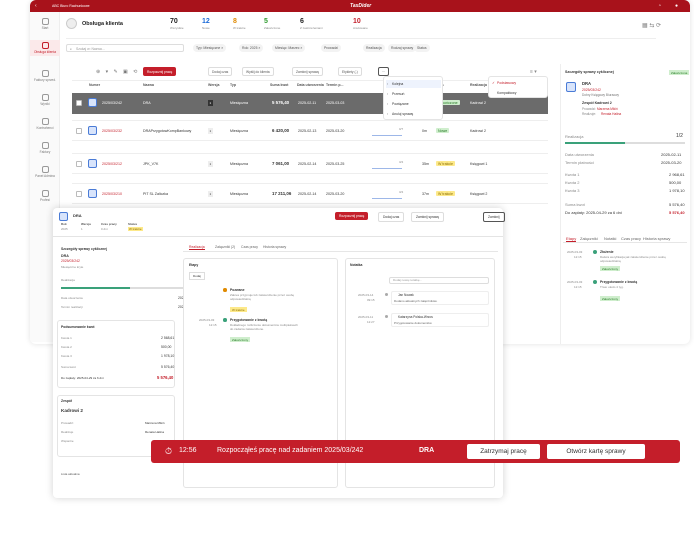 Image resolution: width=694 pixels, height=538 pixels. I want to click on open-case-card-button: Otwórz kartę sprawy, so click(596, 451).